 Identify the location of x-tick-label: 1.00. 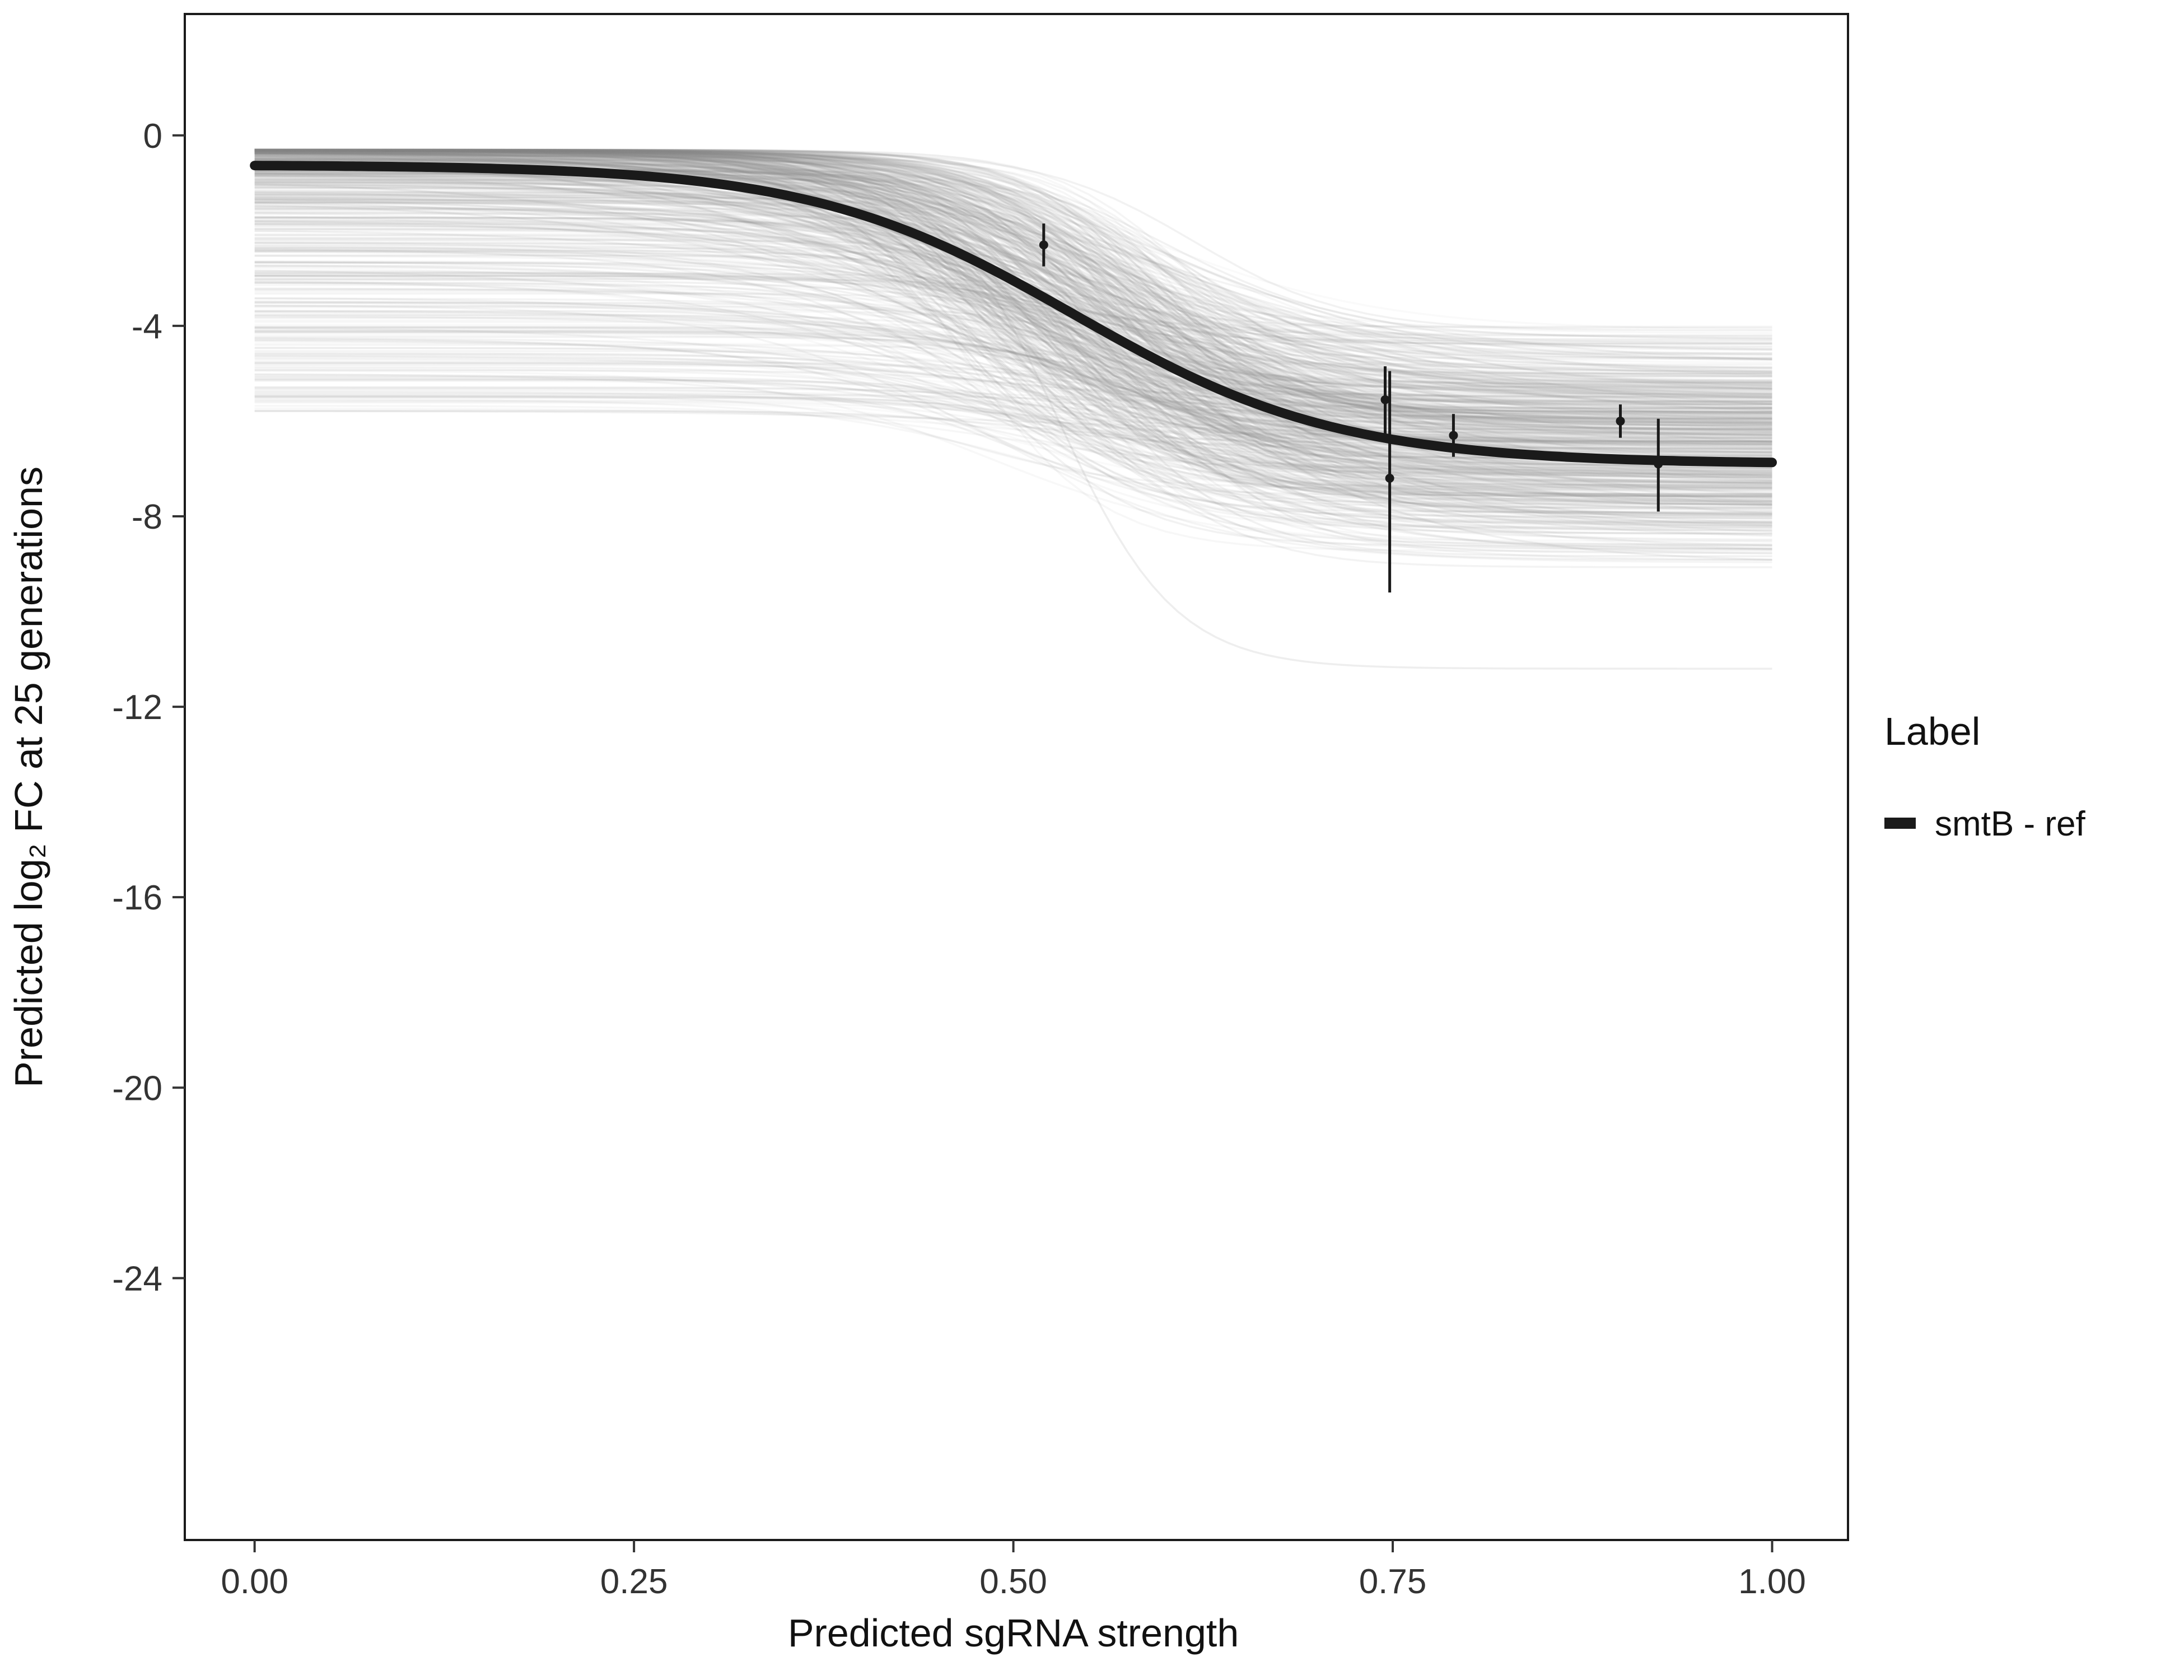
(1772, 1582).